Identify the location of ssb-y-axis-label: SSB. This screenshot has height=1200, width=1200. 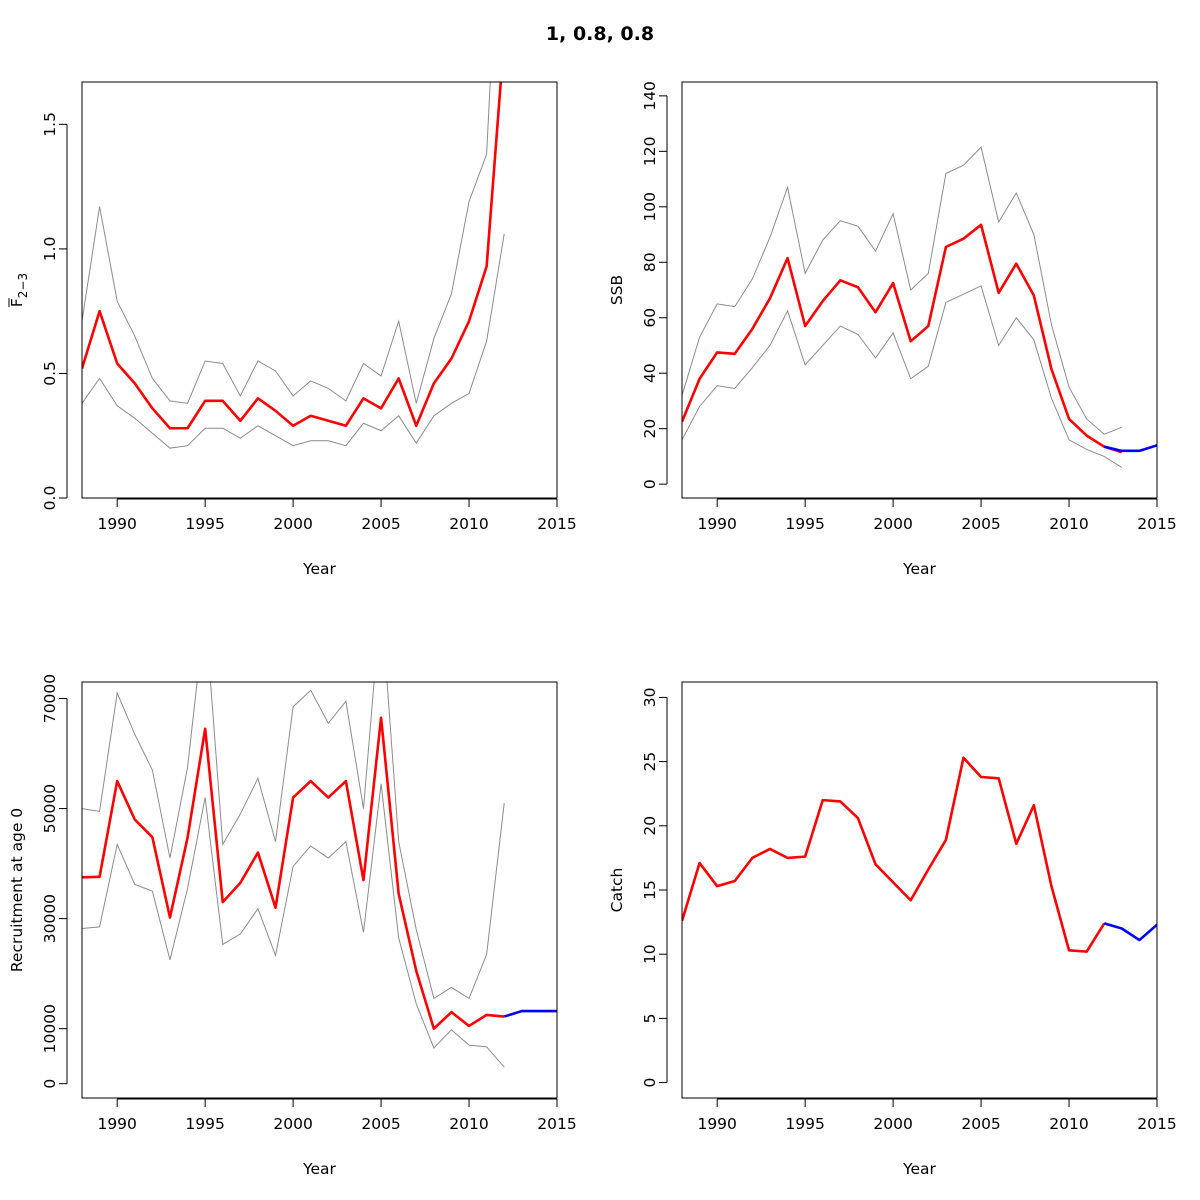
(617, 290).